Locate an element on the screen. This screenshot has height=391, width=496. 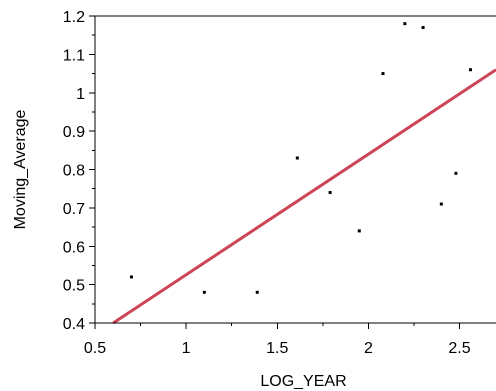
x-tick-label: 0.5 is located at coordinates (95, 348).